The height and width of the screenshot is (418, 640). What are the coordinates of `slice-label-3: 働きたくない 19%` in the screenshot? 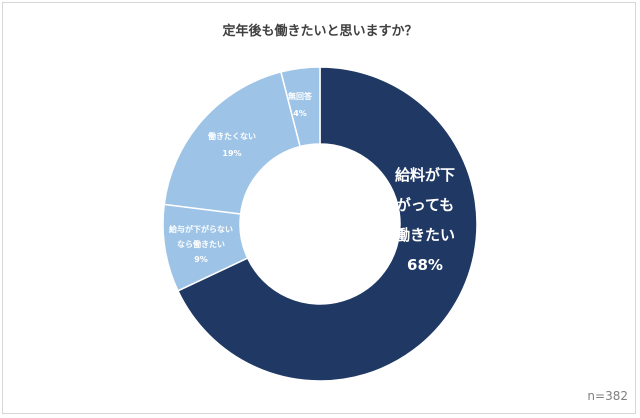 It's located at (231, 144).